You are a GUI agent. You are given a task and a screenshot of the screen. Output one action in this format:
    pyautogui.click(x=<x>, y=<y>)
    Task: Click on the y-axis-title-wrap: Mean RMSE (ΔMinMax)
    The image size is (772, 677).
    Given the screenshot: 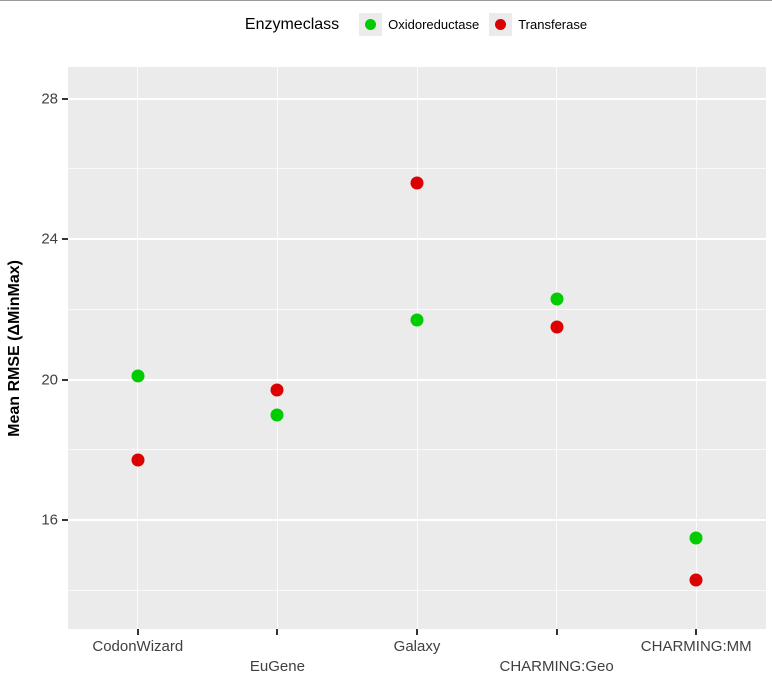 What is the action you would take?
    pyautogui.click(x=15, y=348)
    